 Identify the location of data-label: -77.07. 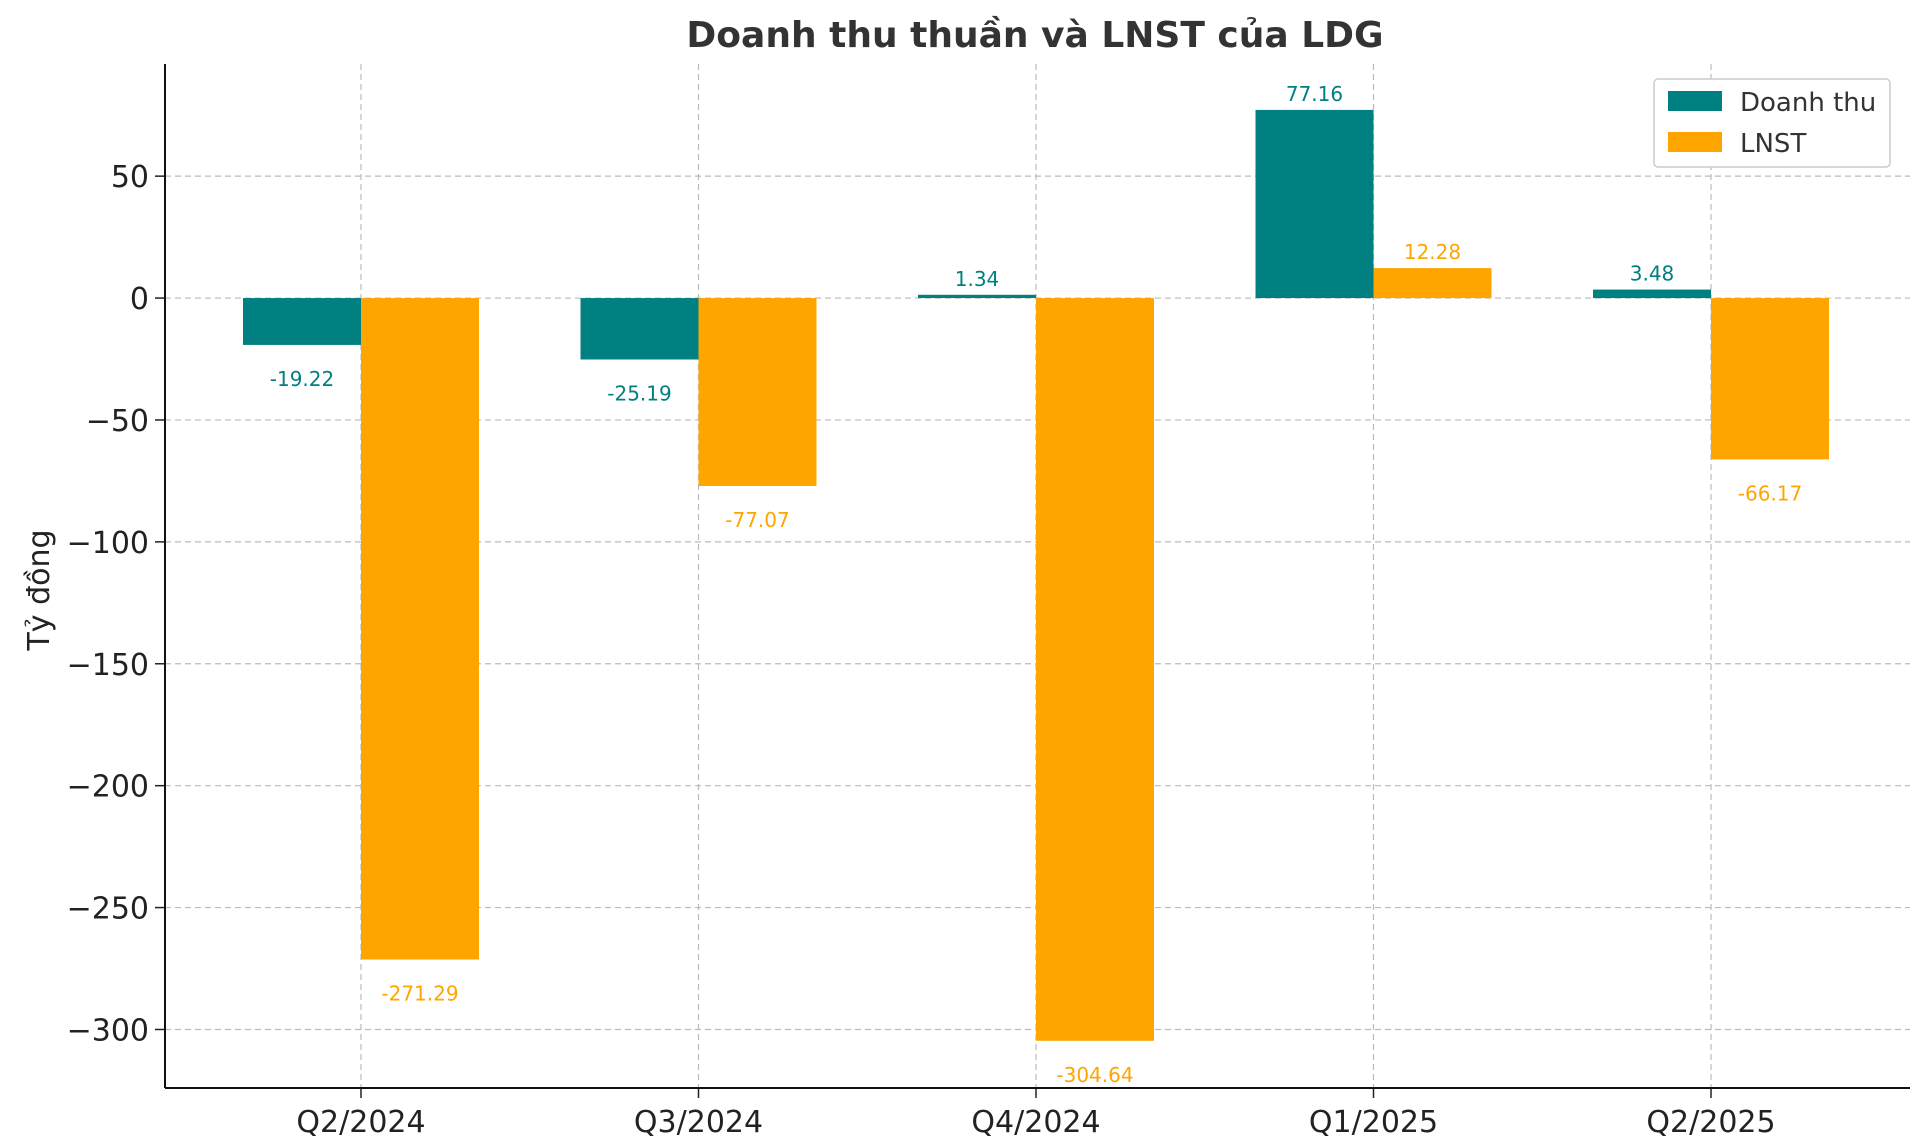
(757, 520).